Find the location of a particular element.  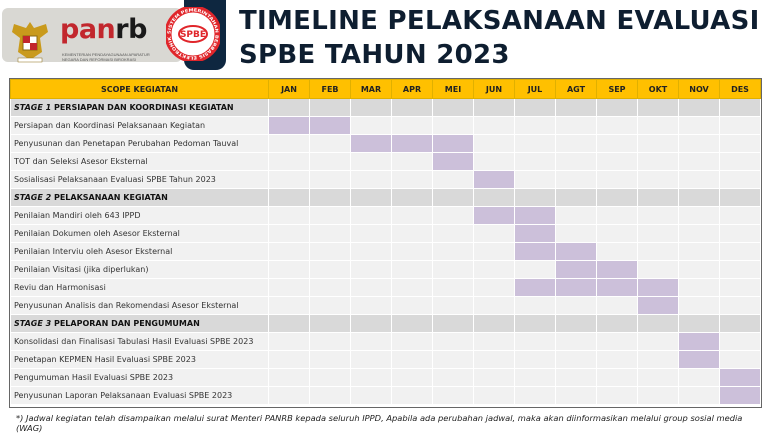

table-row: TOT dan Seleksi Asesor Eksternal is located at coordinates (385, 161).